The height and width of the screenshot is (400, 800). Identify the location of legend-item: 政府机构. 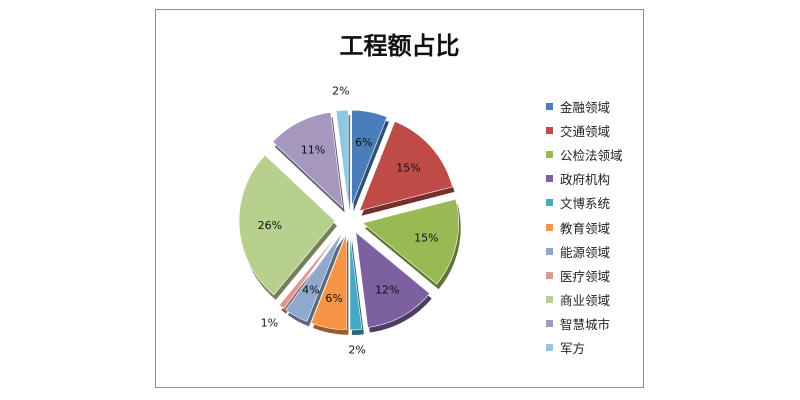
(584, 179).